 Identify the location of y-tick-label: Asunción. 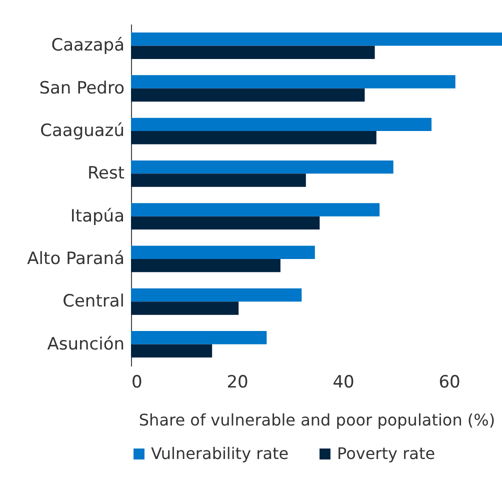
(85, 344).